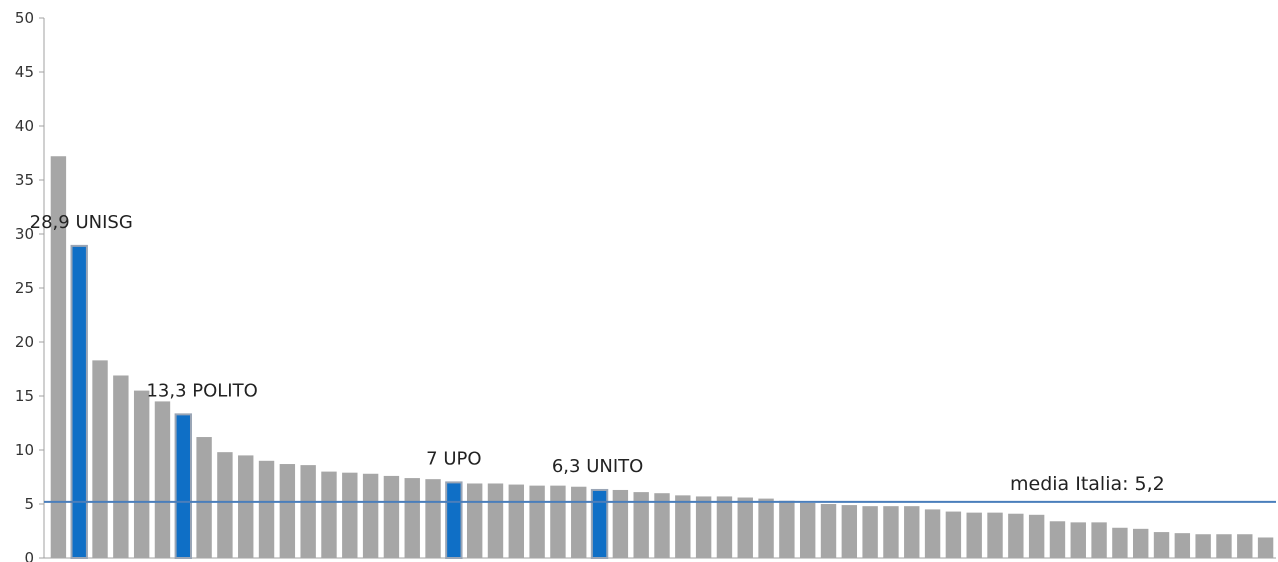  Describe the element at coordinates (24, 288) in the screenshot. I see `y-tick-label: 25` at that location.